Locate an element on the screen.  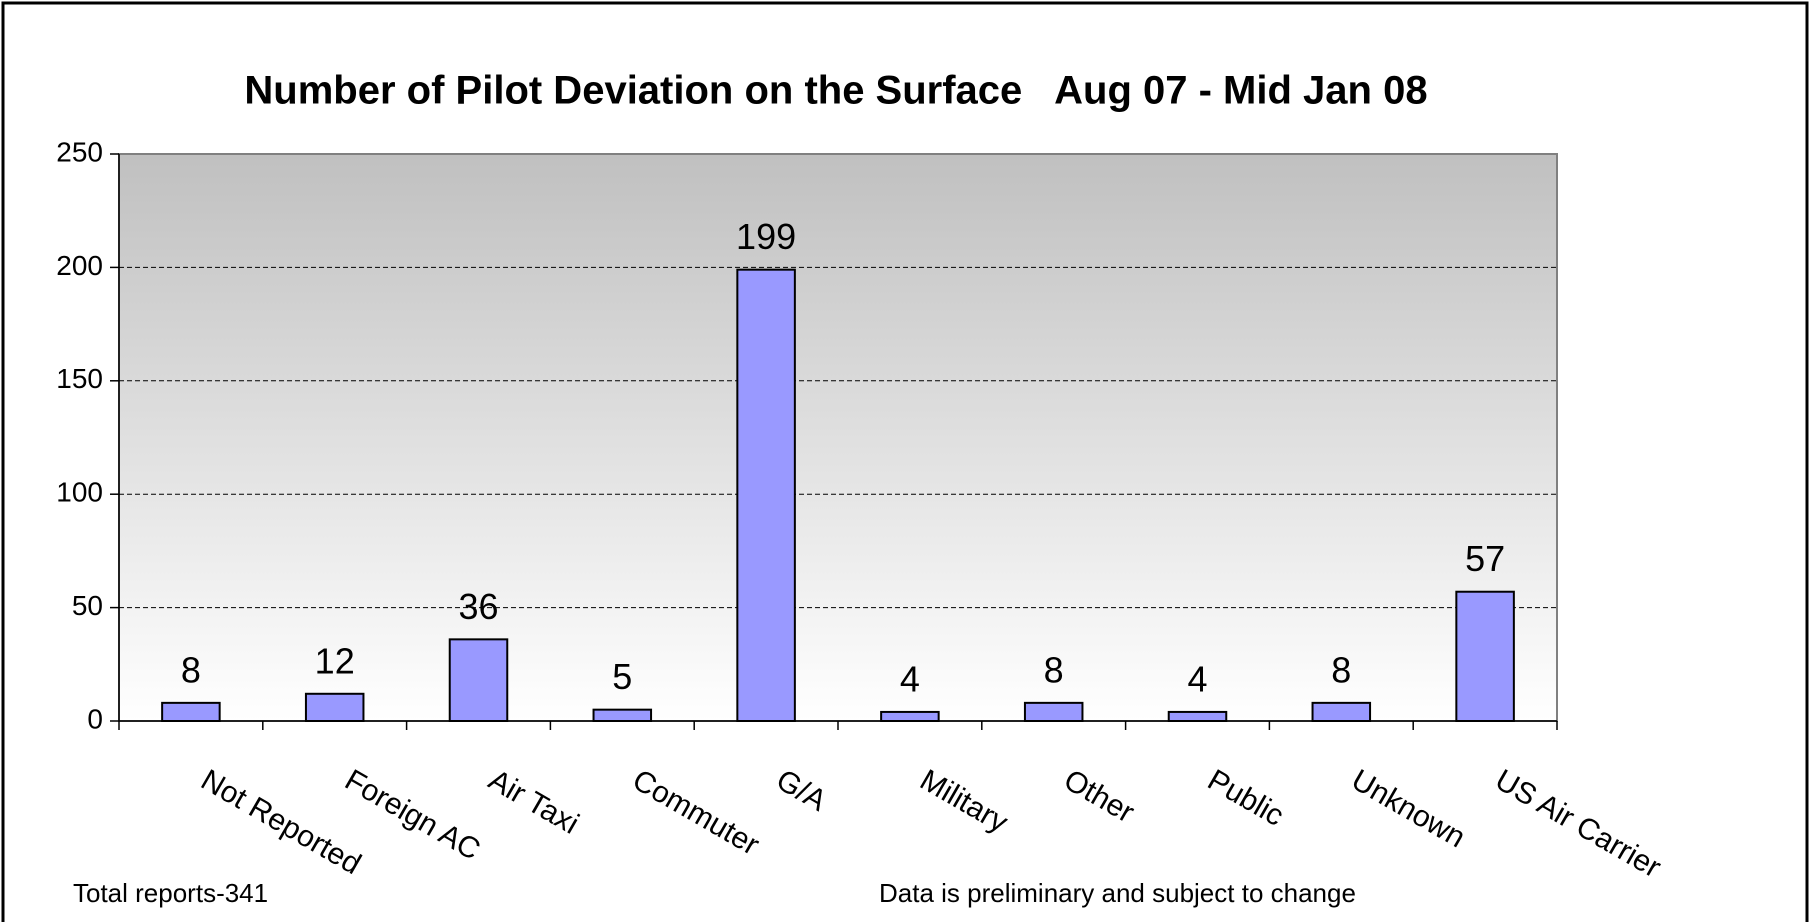
y-tick-label: 0 is located at coordinates (95, 718).